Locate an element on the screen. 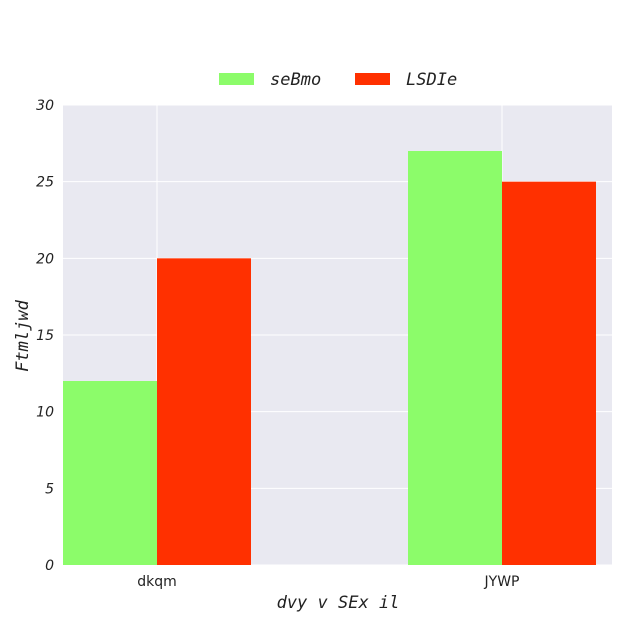  x-tick-label: dkqm is located at coordinates (157, 582).